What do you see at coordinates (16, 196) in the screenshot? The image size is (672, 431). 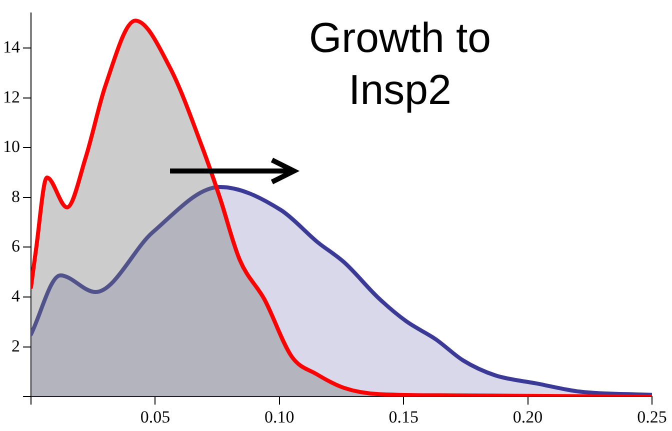 I see `y-tick-label: 8` at bounding box center [16, 196].